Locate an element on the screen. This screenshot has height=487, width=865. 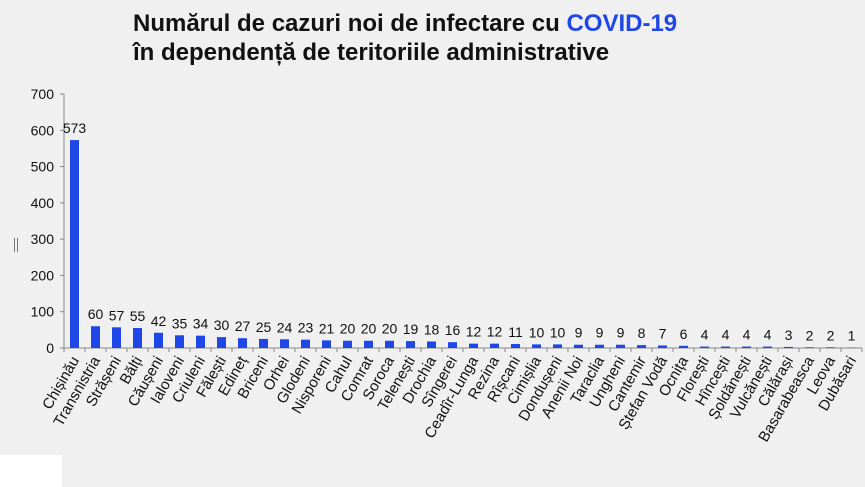
data-label: 34 is located at coordinates (201, 324).